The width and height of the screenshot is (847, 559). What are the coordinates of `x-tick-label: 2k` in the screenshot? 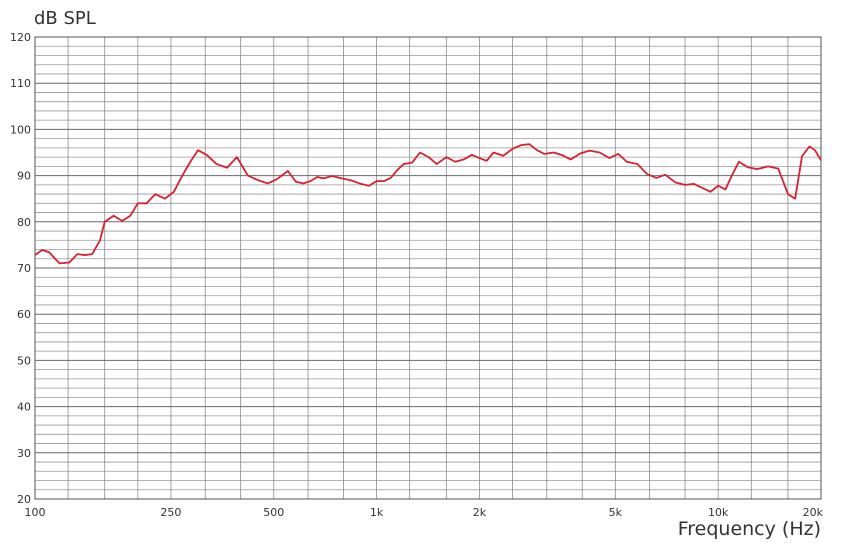 It's located at (480, 512).